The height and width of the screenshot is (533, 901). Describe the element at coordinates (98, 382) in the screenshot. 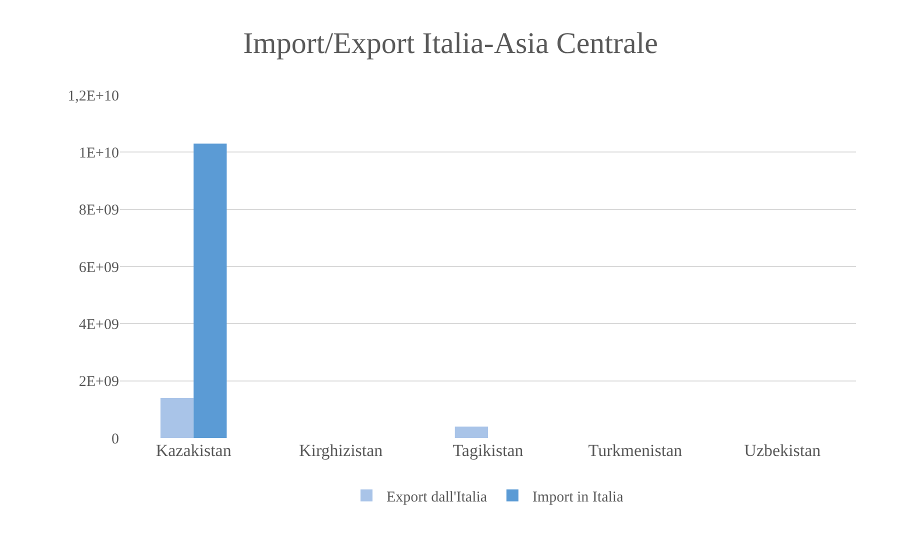

I see `y-tick-label: 2E+09` at that location.